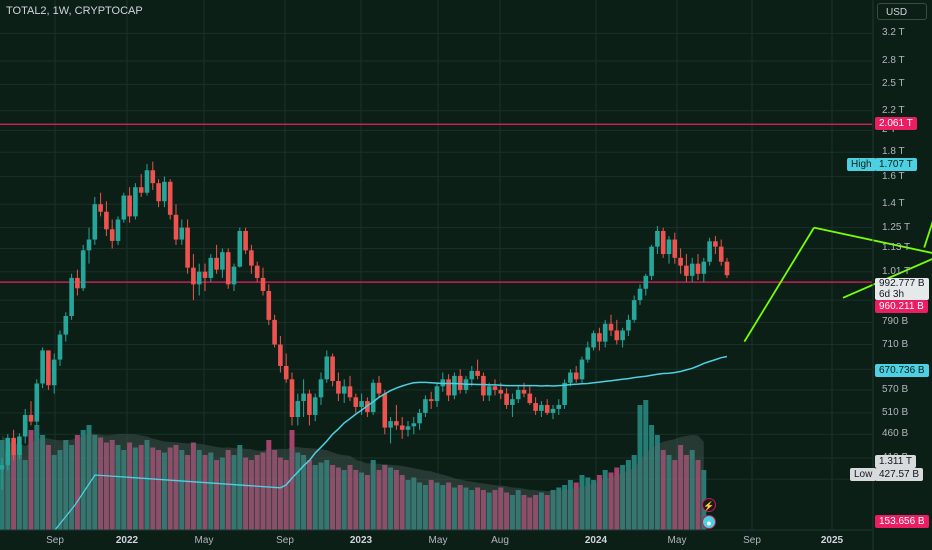 Image resolution: width=932 pixels, height=550 pixels. I want to click on low-value-badge: 427.57 B, so click(899, 474).